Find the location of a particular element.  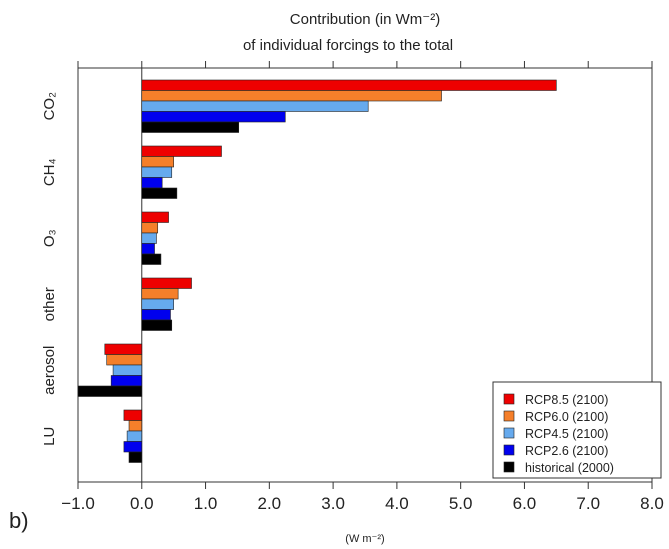

legend-swatch-historical-2000 is located at coordinates (509, 467).